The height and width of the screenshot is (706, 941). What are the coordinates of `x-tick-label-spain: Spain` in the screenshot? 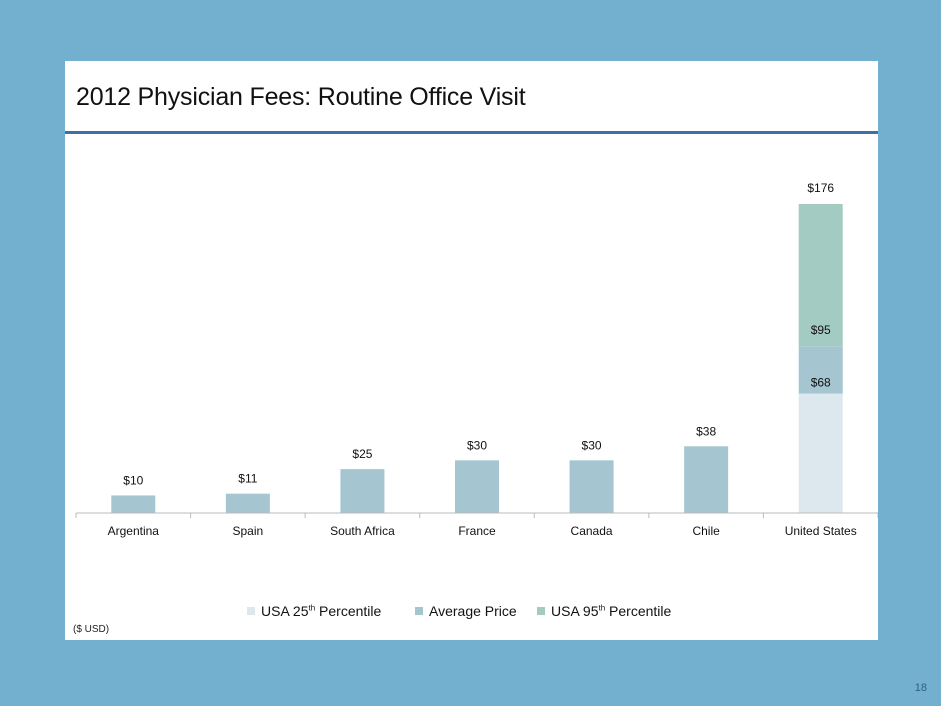 It's located at (248, 531).